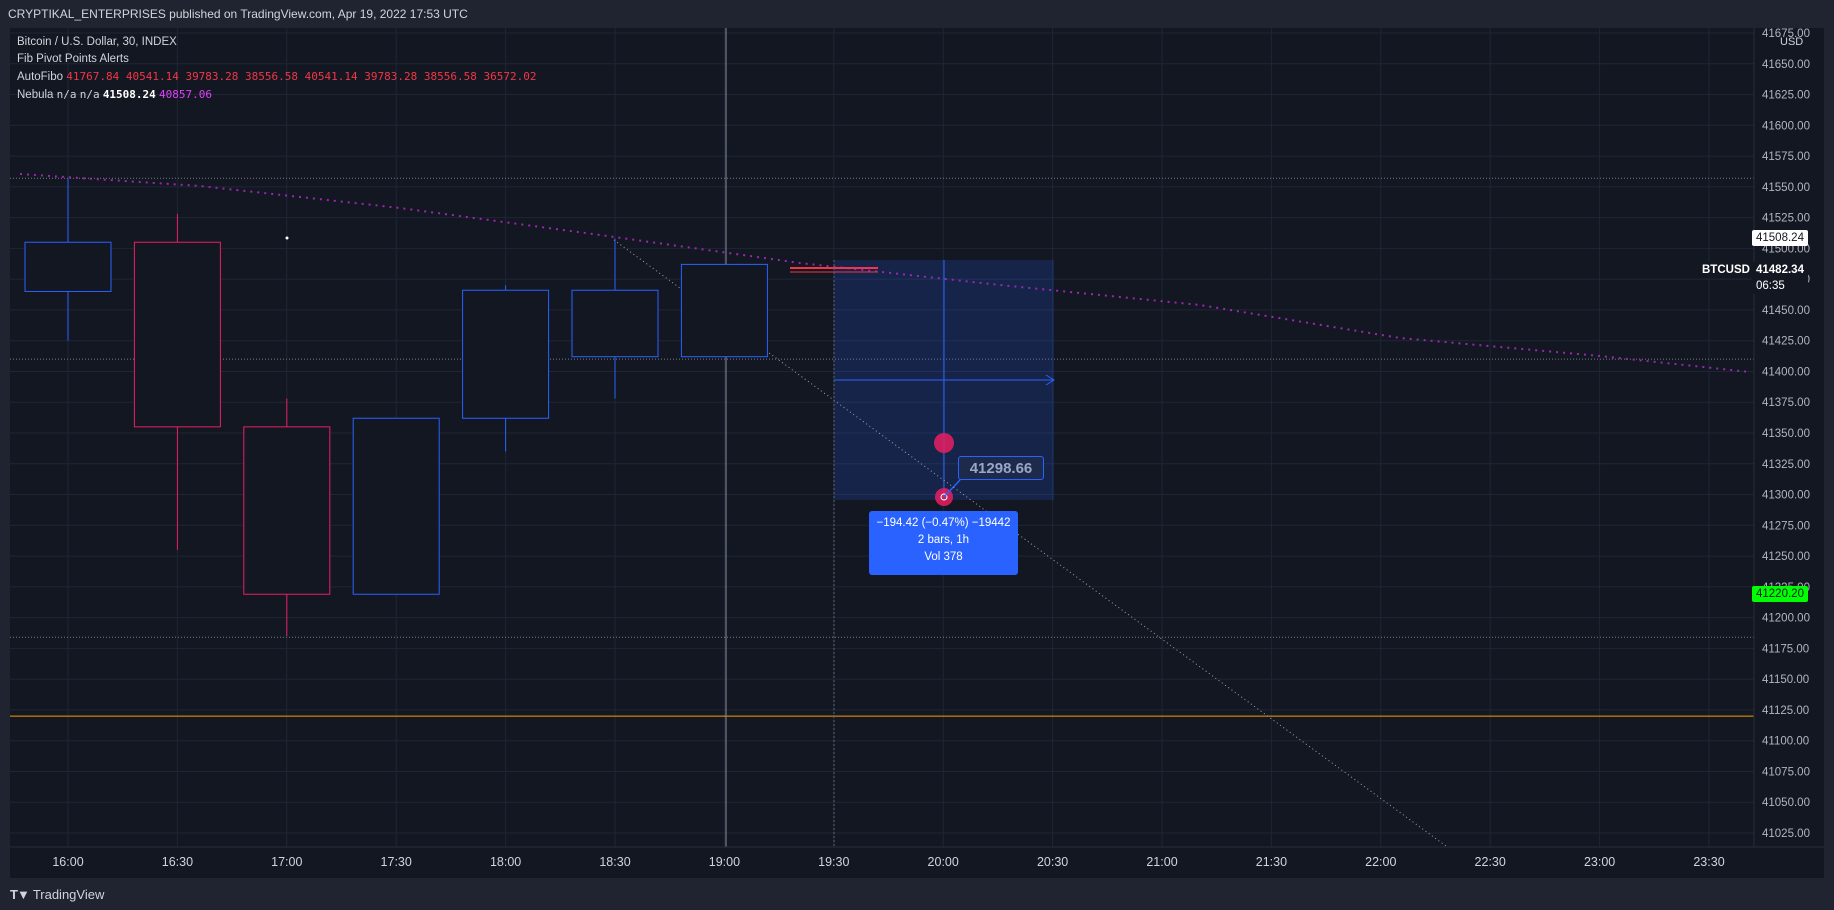  I want to click on price-tick-label: 41250.00, so click(1786, 557).